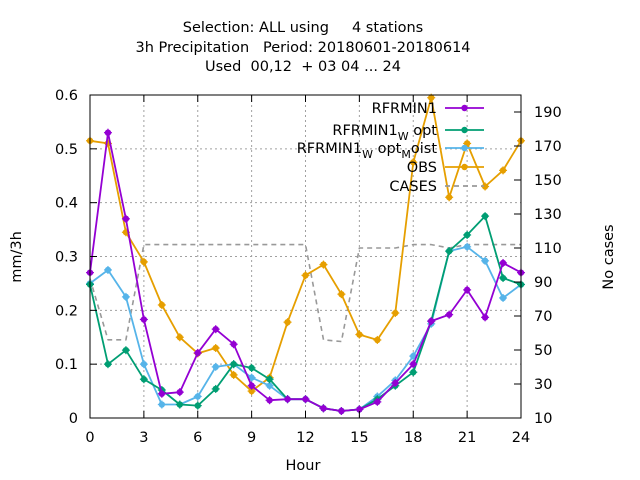  I want to click on y-tick-label: 0.2, so click(66, 311).